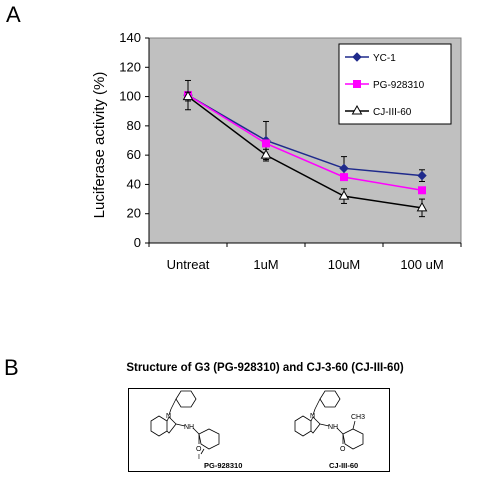 This screenshot has height=478, width=503. I want to click on y-tick-label: 120, so click(130, 66).